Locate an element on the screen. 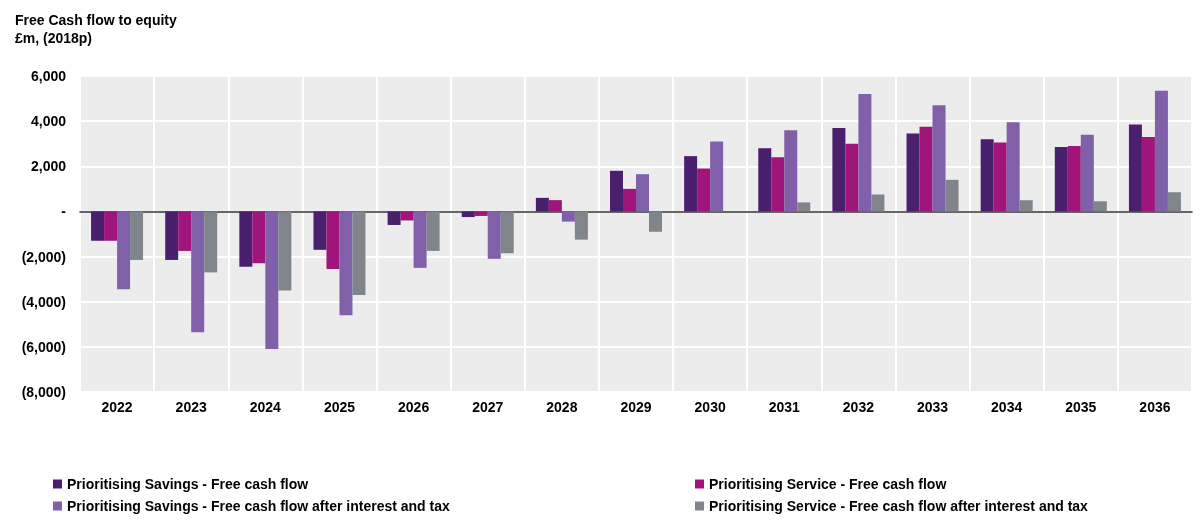 The image size is (1204, 522). chart-subtitle: £m, (2018p) is located at coordinates (54, 38).